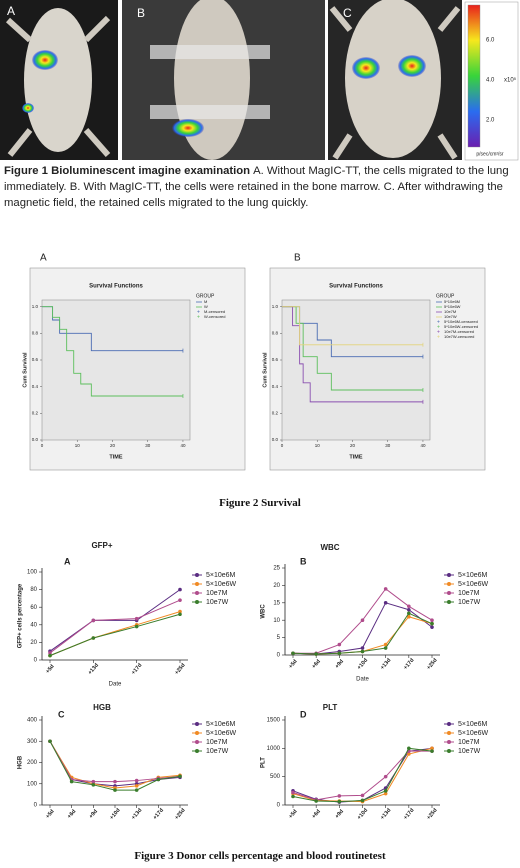  Describe the element at coordinates (490, 41) in the screenshot. I see `scale-tick-label: 6.0` at that location.